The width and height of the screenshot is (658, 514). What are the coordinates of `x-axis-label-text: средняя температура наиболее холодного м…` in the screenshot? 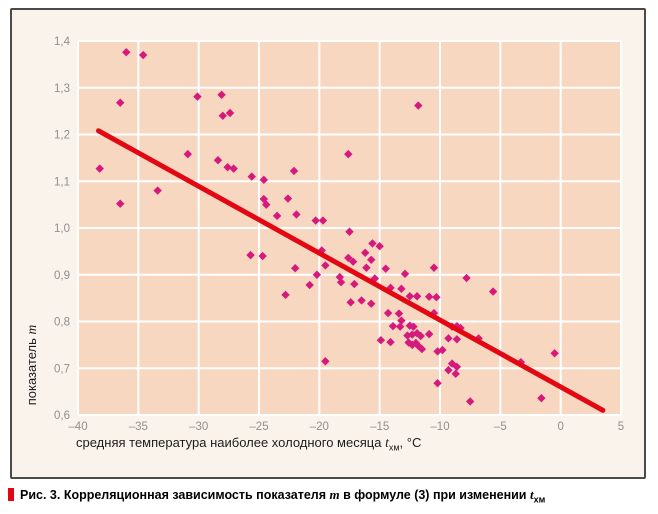 It's located at (231, 442).